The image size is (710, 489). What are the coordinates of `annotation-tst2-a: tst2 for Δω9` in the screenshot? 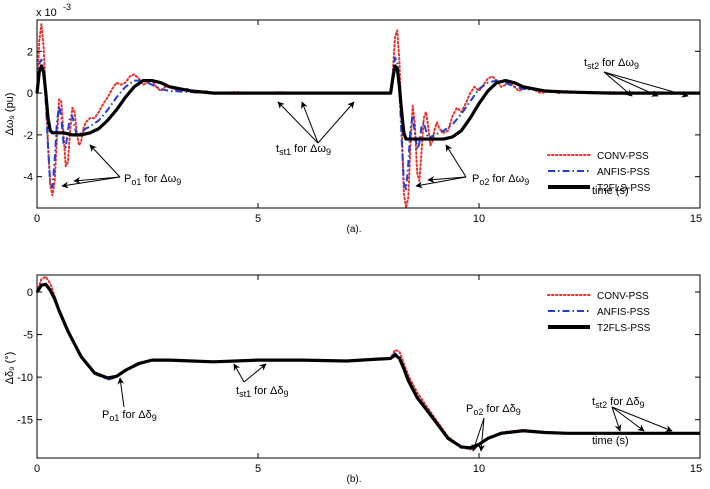 It's located at (611, 64).